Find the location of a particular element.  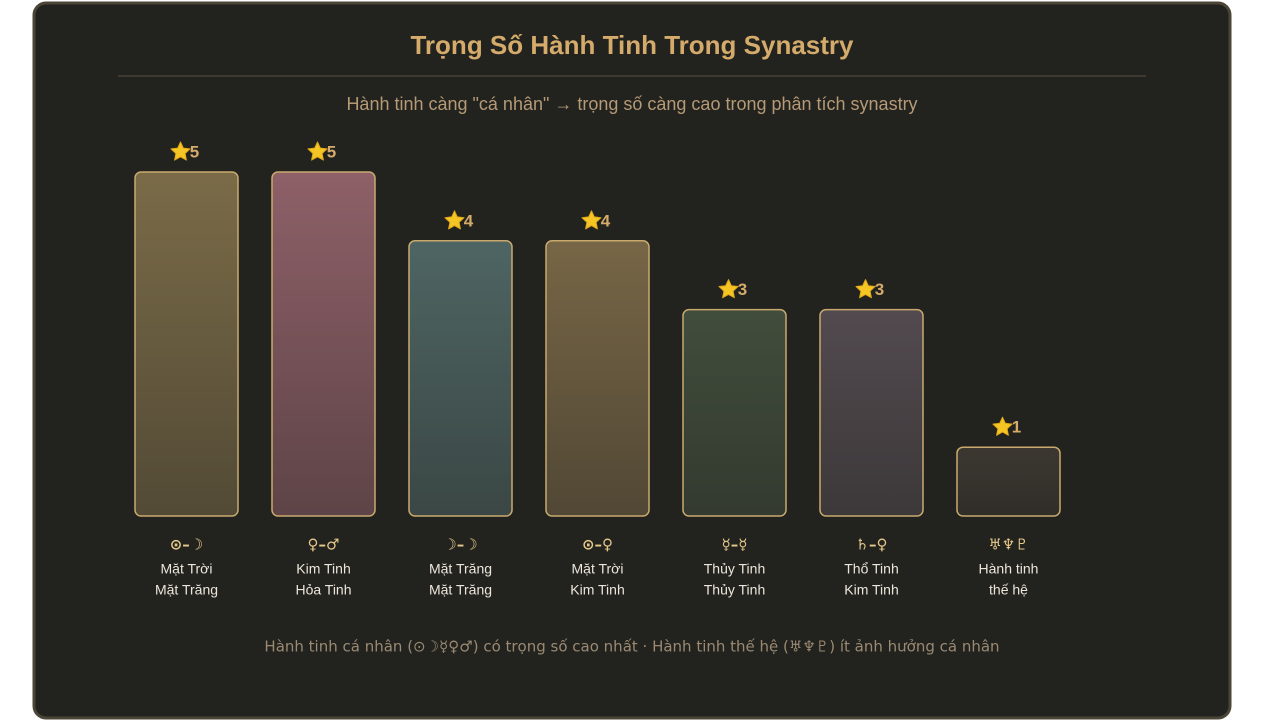

x-tick-label: Hành tinh is located at coordinates (1009, 569).